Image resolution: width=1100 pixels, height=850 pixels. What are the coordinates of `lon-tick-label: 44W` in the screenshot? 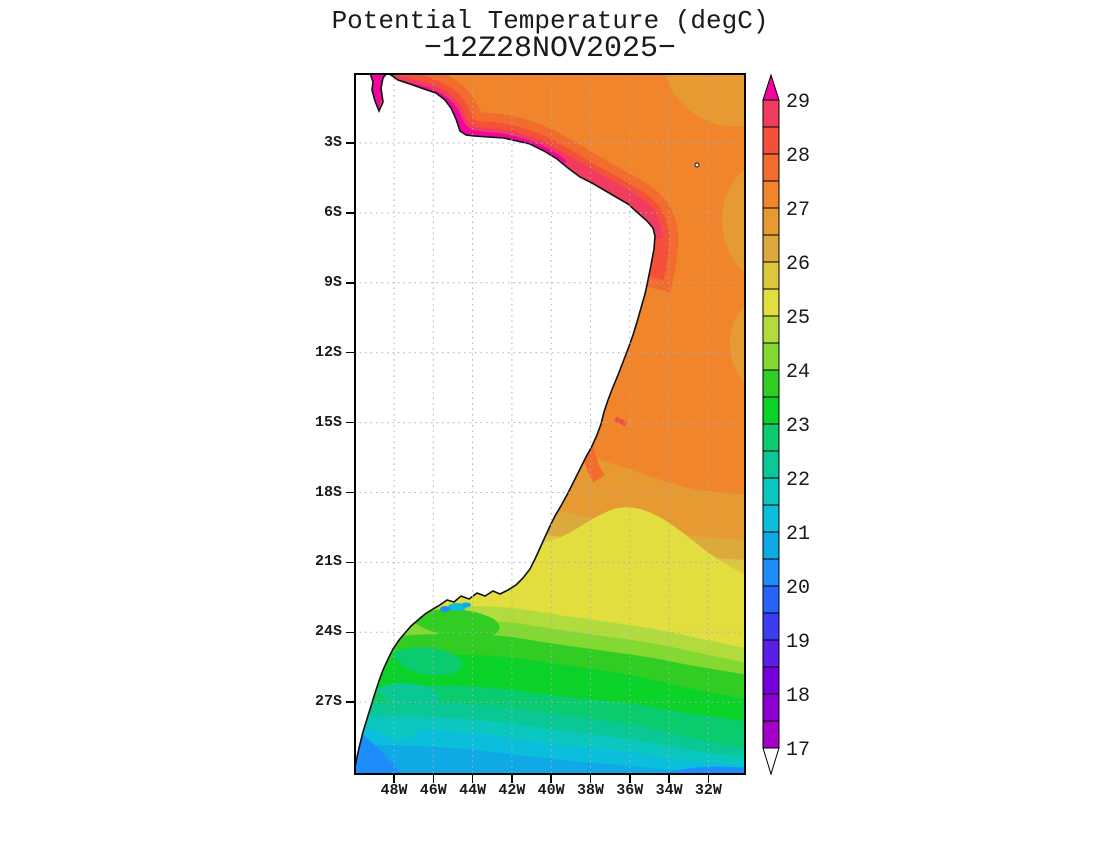 It's located at (473, 790).